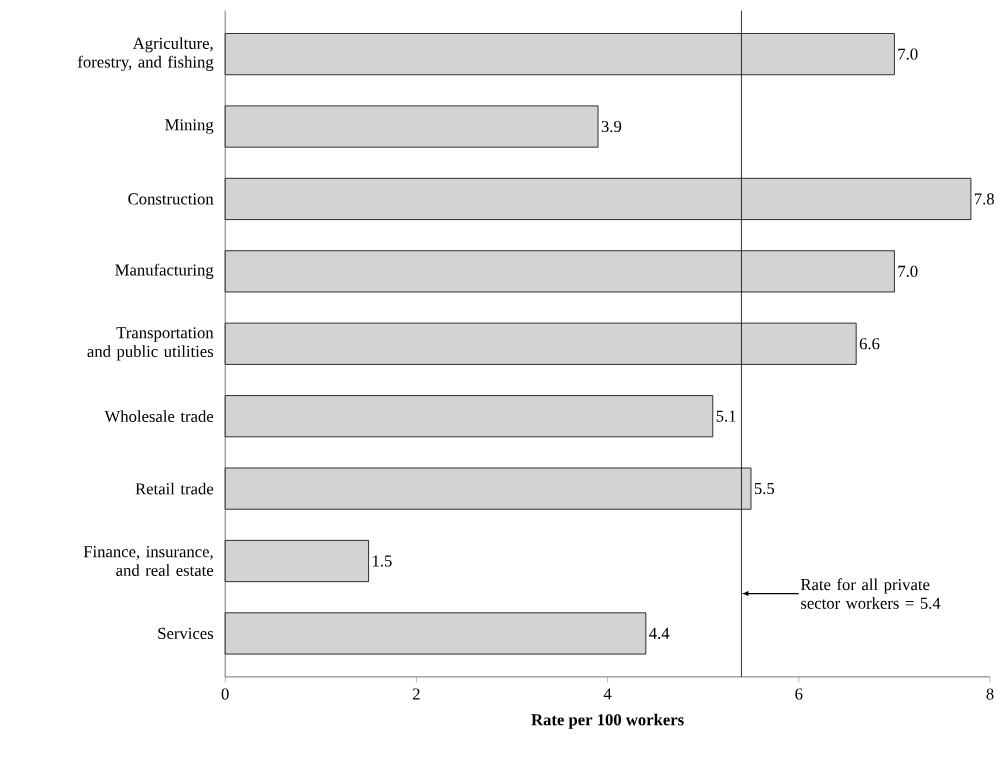 The width and height of the screenshot is (1004, 762). I want to click on y-tick-label: Transportation and public utilities, so click(150, 344).